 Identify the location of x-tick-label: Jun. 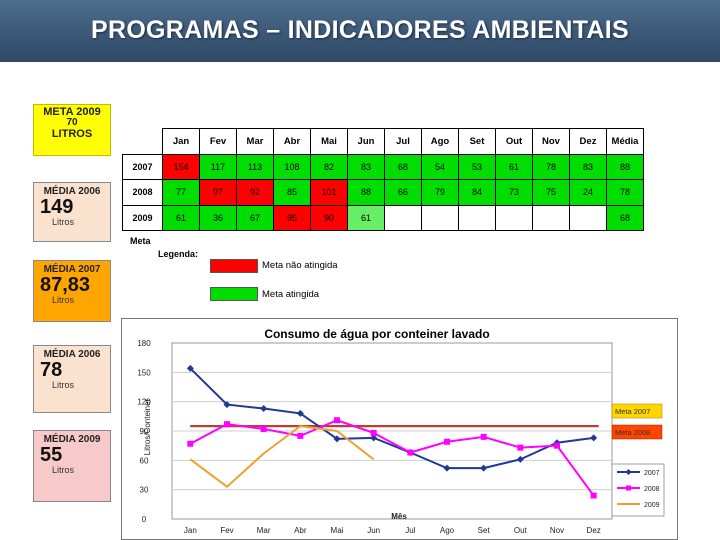
(373, 530).